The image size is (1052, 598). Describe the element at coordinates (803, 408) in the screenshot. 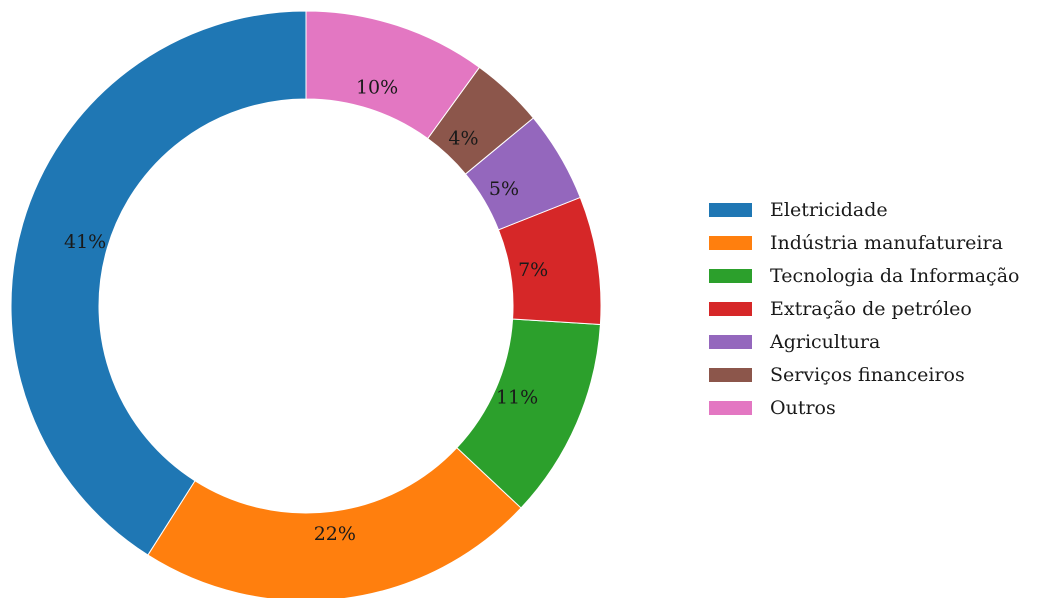

I see `legend-label-outros: Outros` at that location.